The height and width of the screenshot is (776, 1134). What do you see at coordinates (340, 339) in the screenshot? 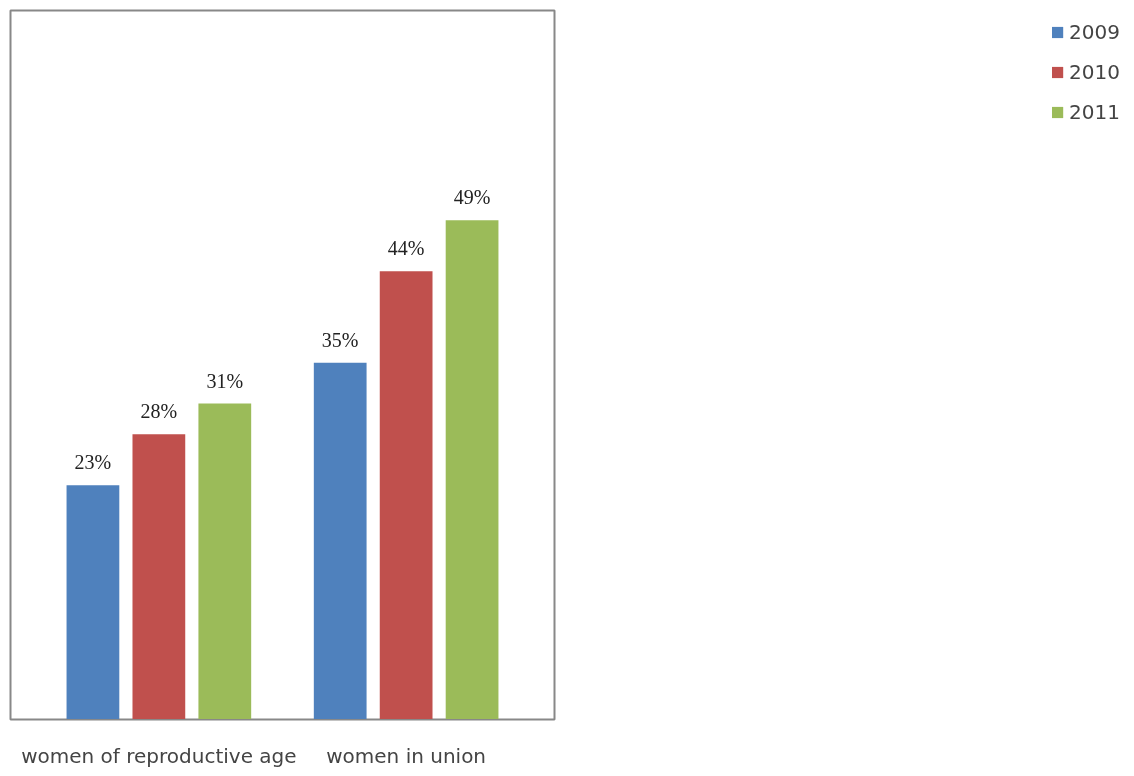
I see `data-label: 35%` at bounding box center [340, 339].